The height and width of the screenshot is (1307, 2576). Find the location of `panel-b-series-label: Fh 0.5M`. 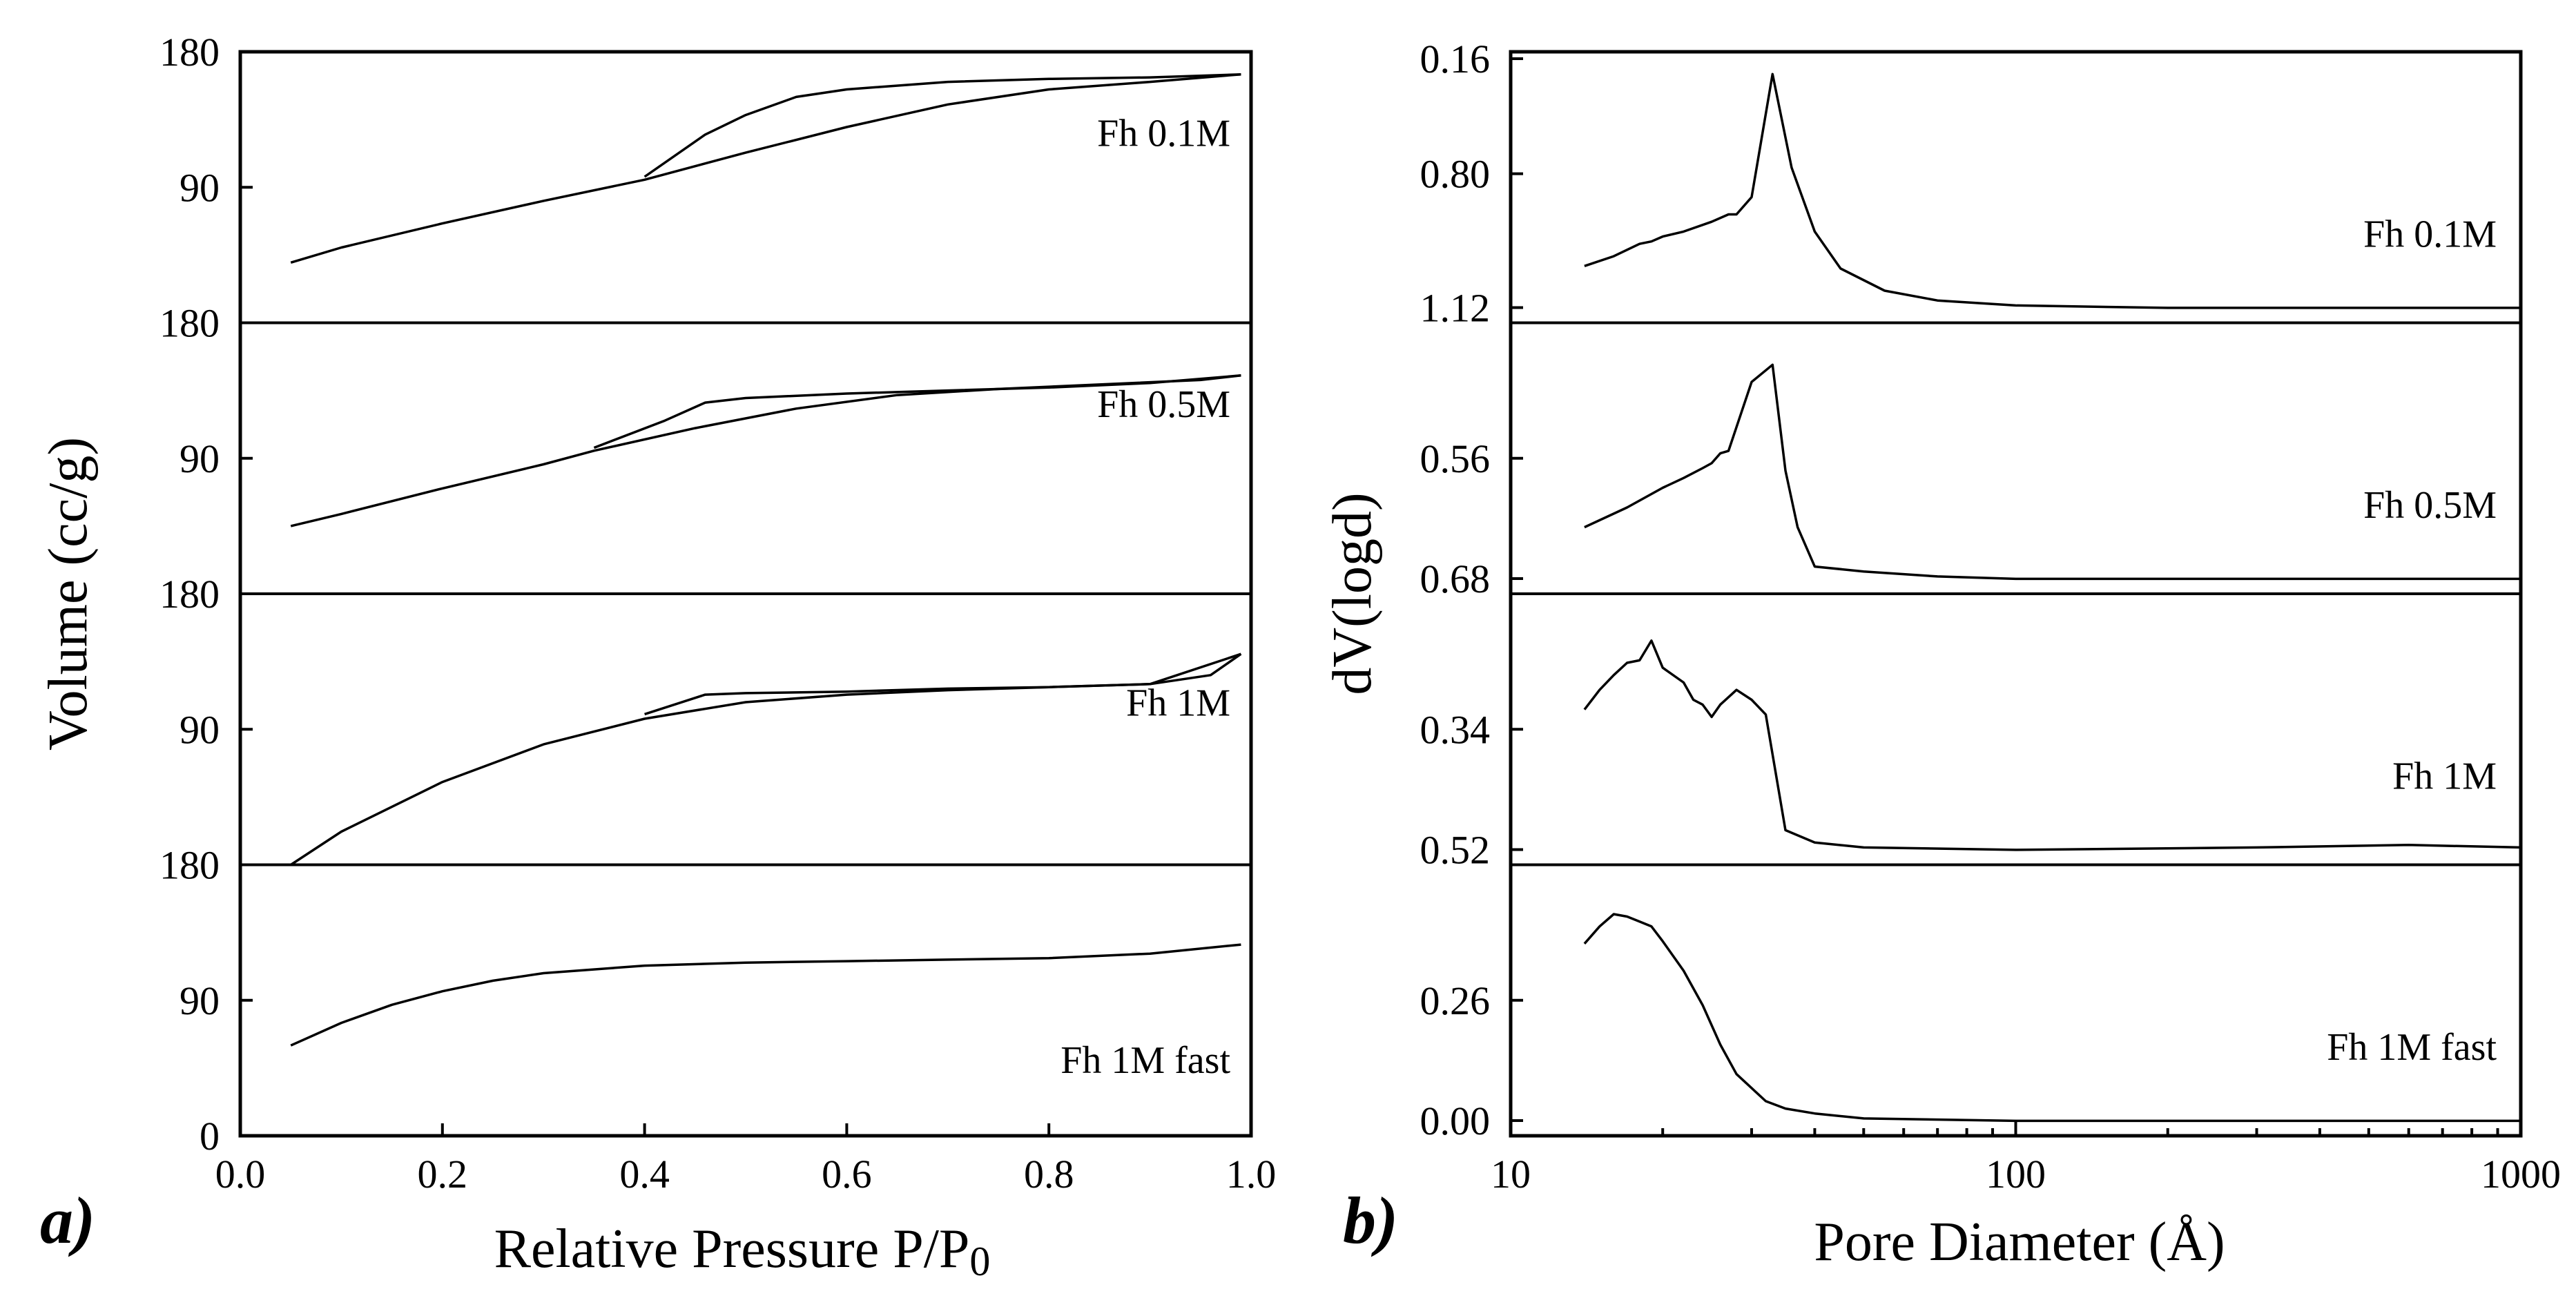

panel-b-series-label: Fh 0.5M is located at coordinates (2430, 505).